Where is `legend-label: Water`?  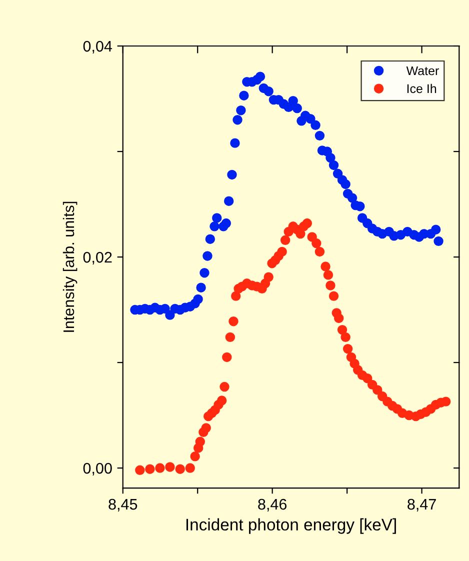
legend-label: Water is located at coordinates (422, 71).